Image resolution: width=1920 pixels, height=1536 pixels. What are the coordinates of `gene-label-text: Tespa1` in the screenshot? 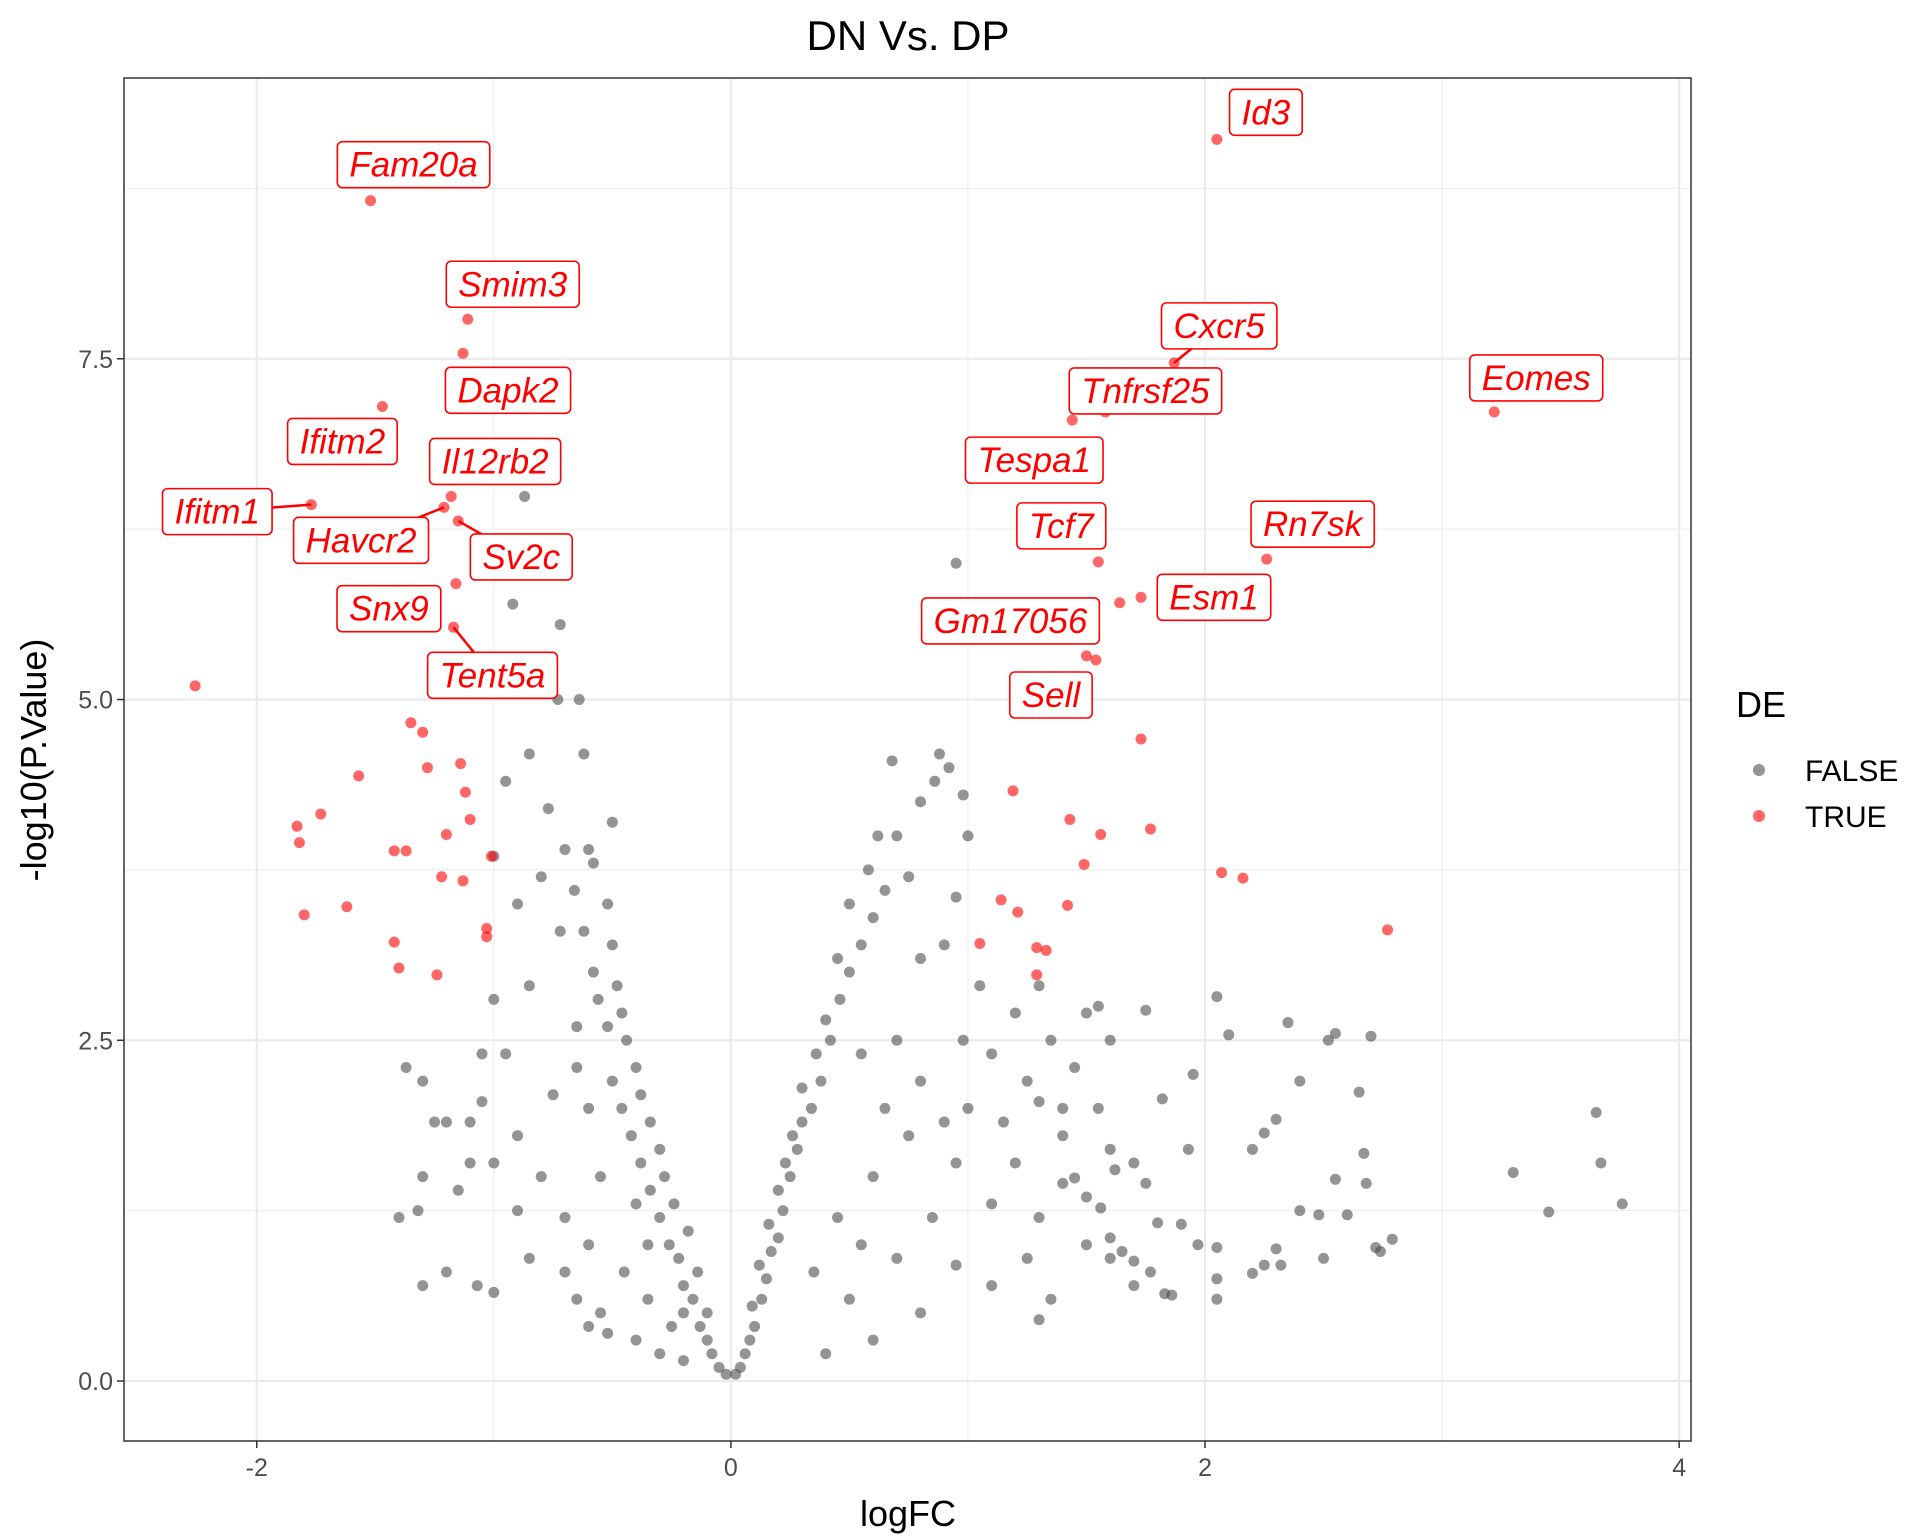 It's located at (1034, 460).